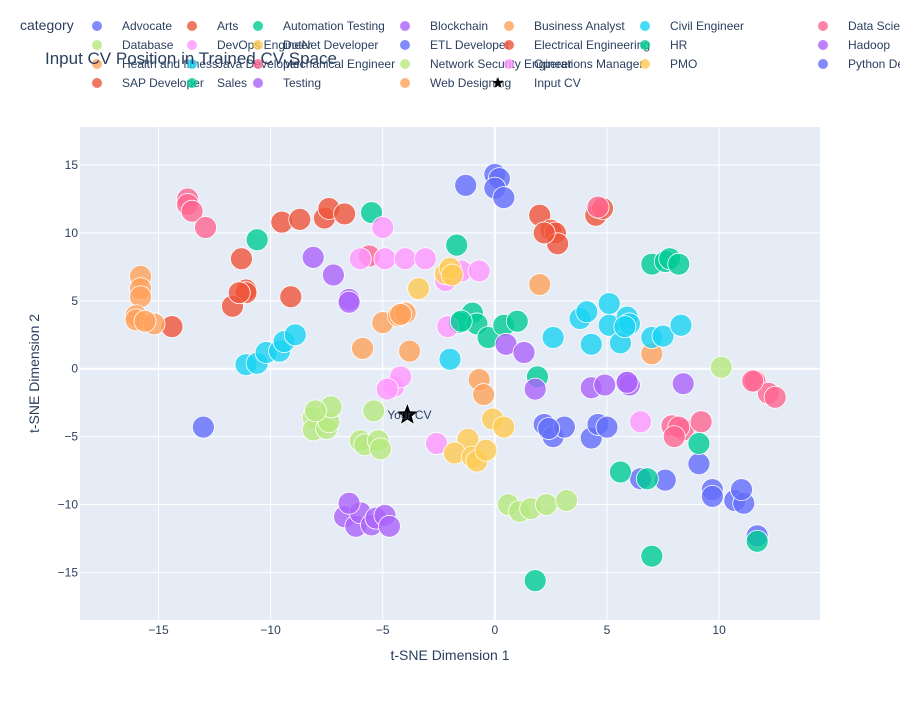 Image resolution: width=900 pixels, height=705 pixels. What do you see at coordinates (158, 630) in the screenshot?
I see `x-tick-label: −15` at bounding box center [158, 630].